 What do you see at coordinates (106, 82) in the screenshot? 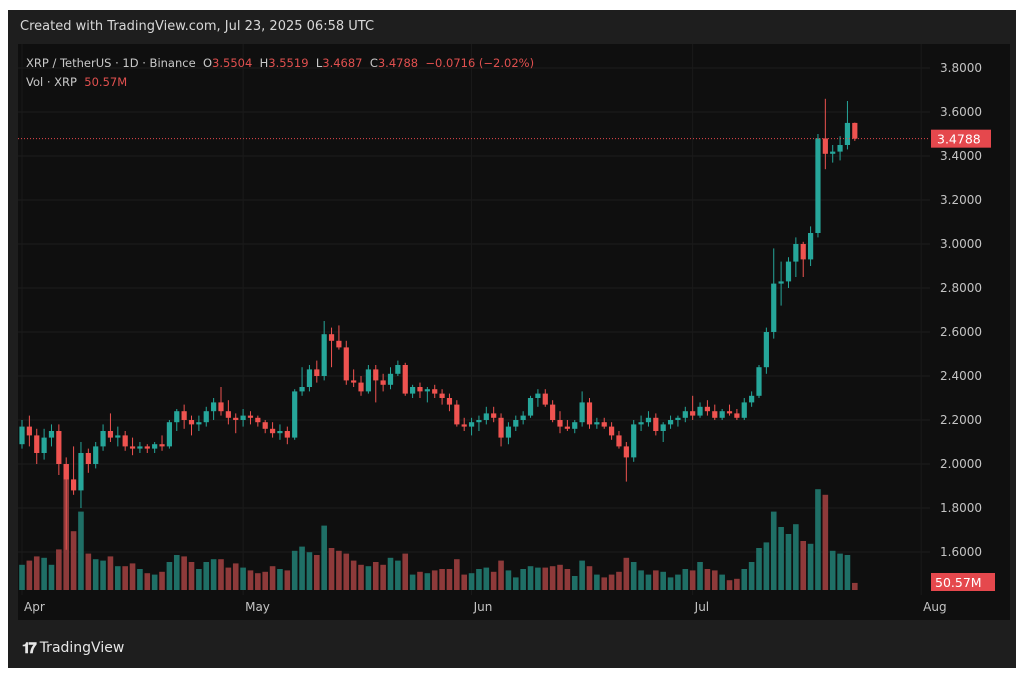
I see `volume-value: 50.57M` at bounding box center [106, 82].